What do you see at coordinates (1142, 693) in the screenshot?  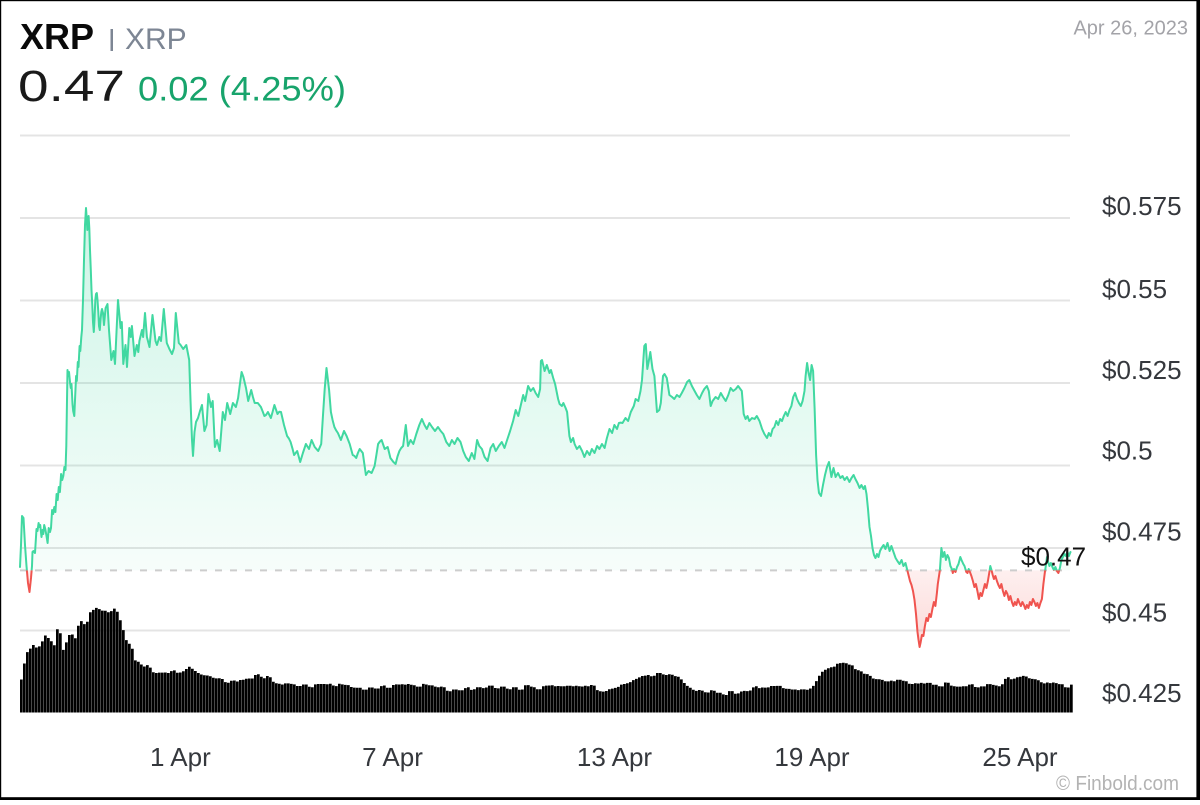 I see `svg-text: $0.425` at bounding box center [1142, 693].